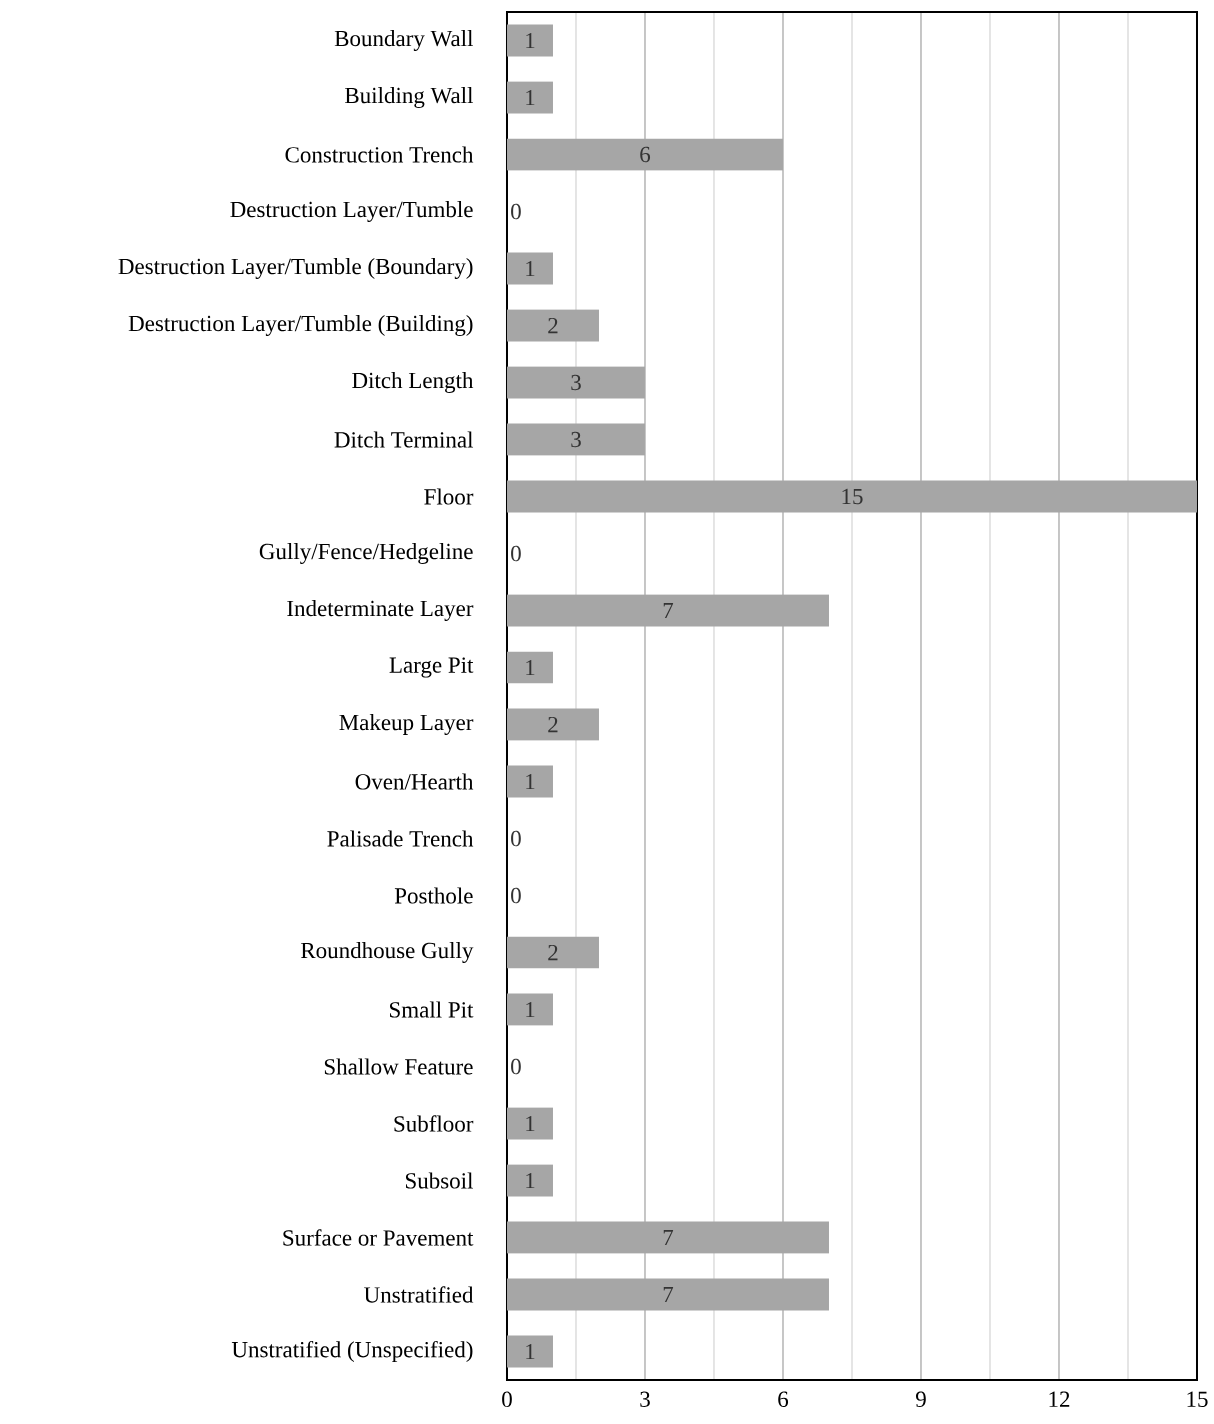 Image resolution: width=1214 pixels, height=1424 pixels. I want to click on y-tick-label: Construction Trench, so click(379, 154).